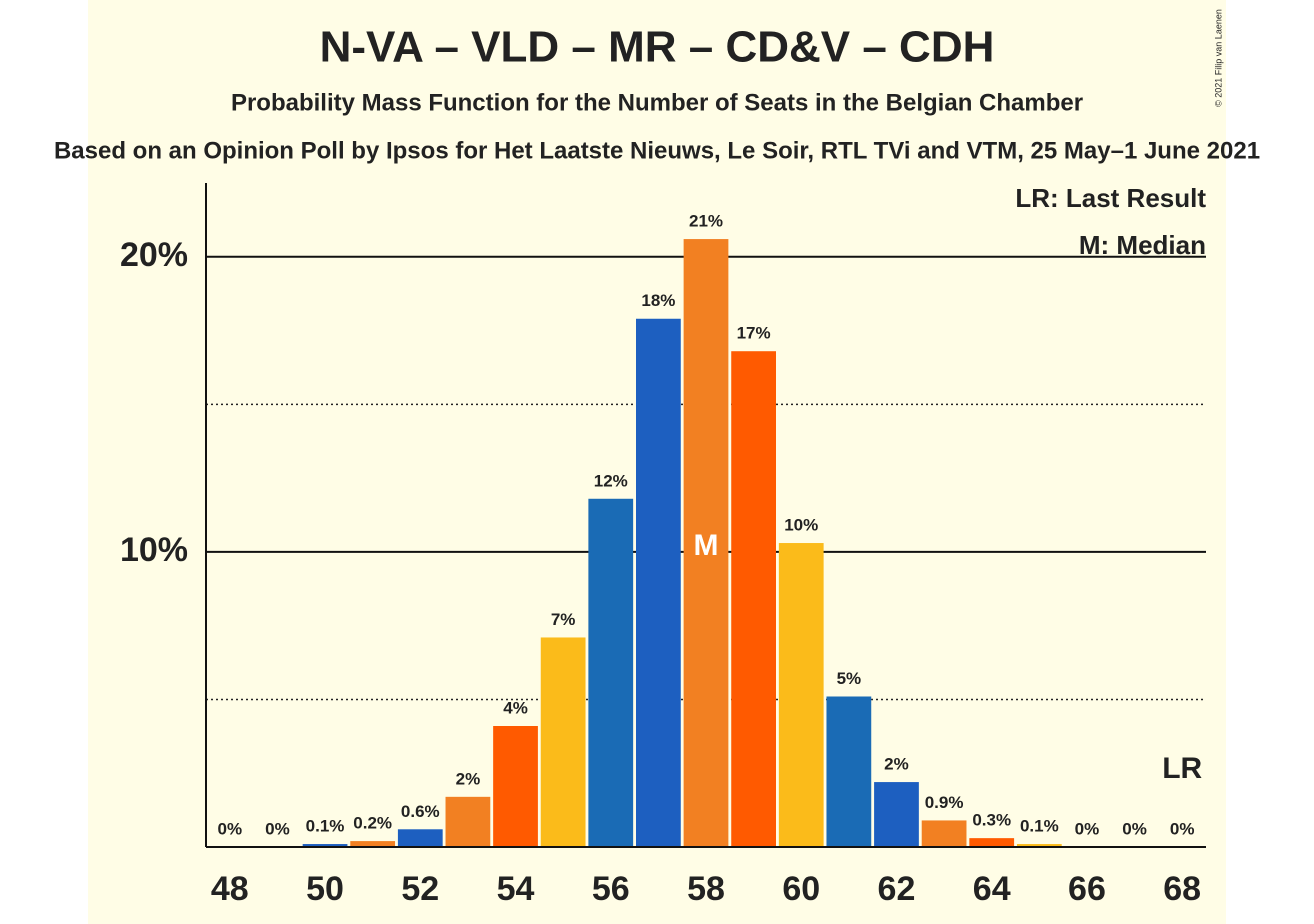  I want to click on copyright: © 2021 Filip van Laenen, so click(1218, 58).